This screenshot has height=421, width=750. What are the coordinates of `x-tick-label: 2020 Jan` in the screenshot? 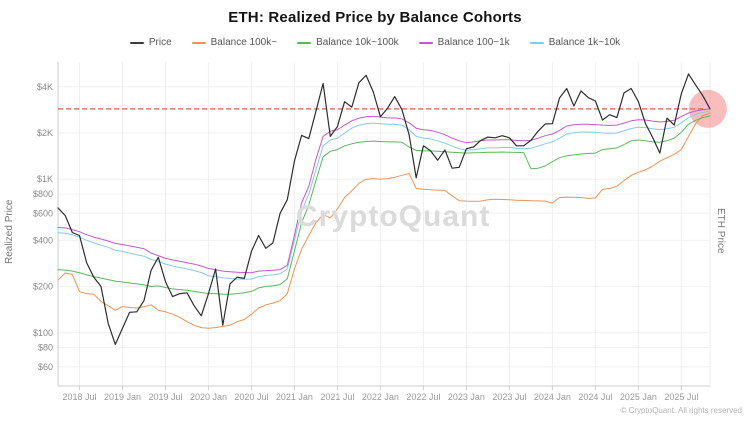 It's located at (208, 397).